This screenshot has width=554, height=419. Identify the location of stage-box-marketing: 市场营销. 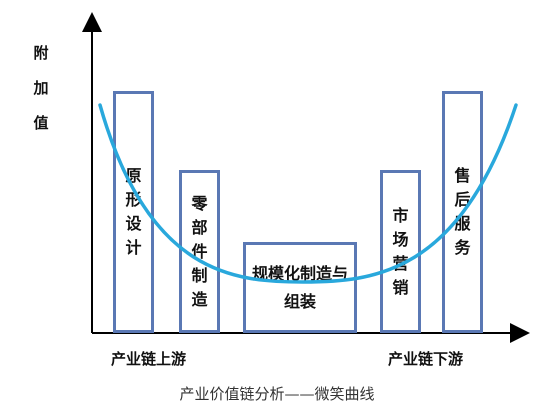
(400, 251).